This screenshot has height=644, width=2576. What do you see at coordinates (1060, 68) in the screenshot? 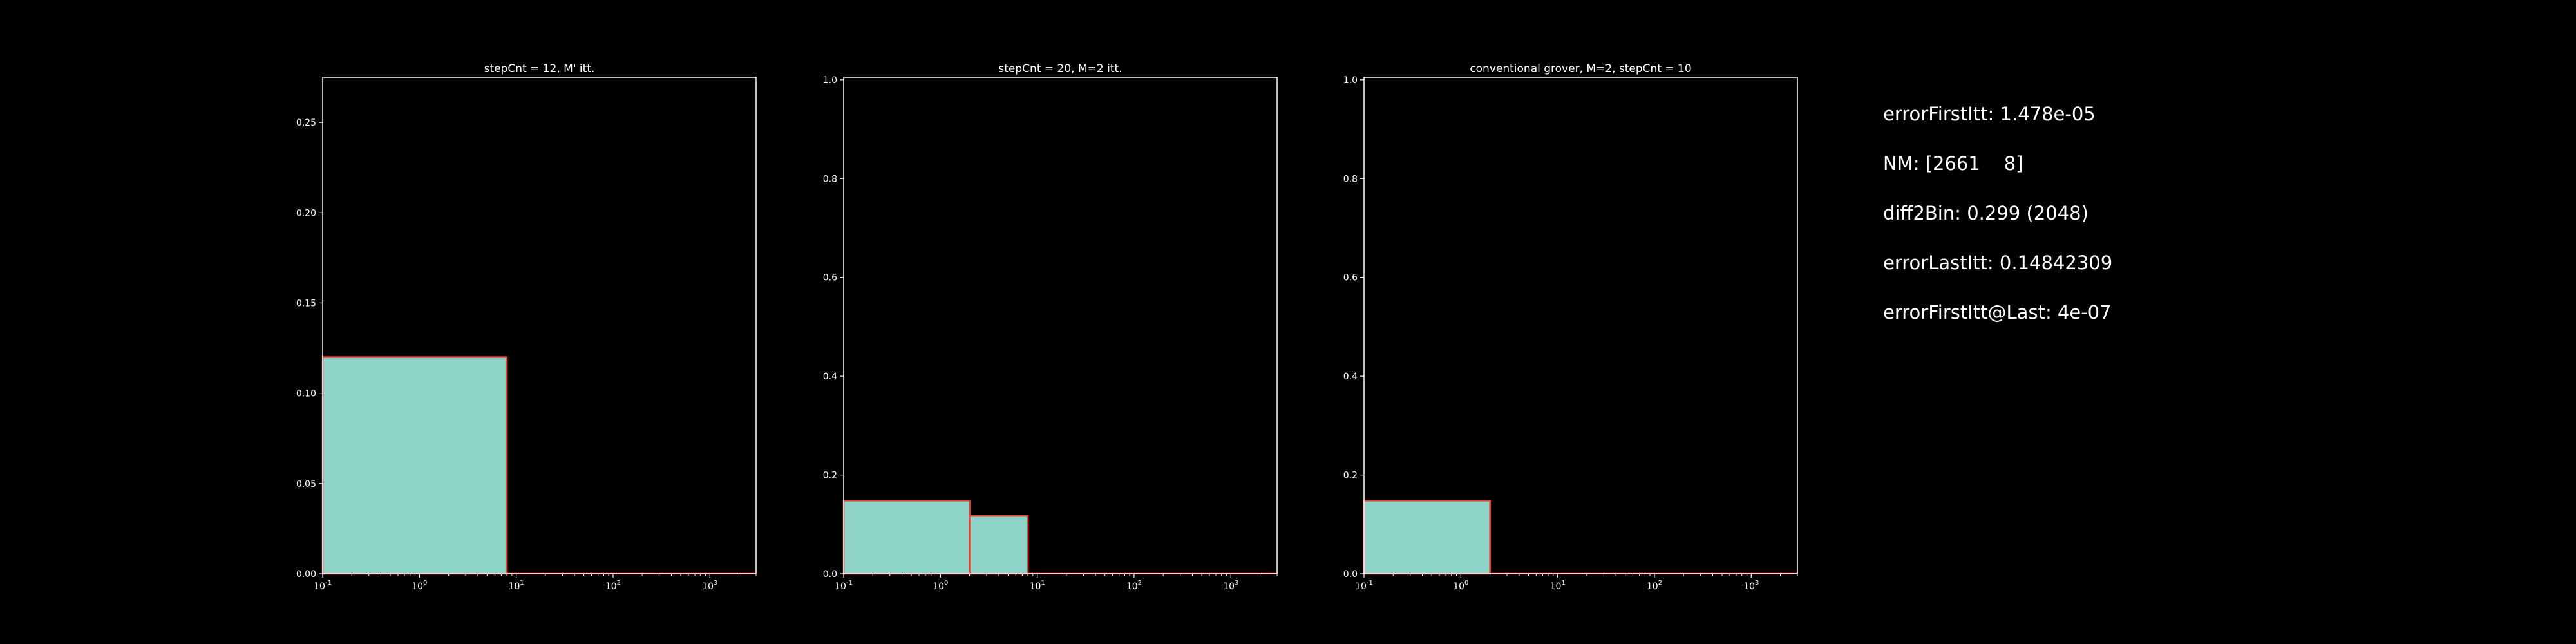
I see `chart-title: stepCnt = 20, M=2 itt.` at bounding box center [1060, 68].